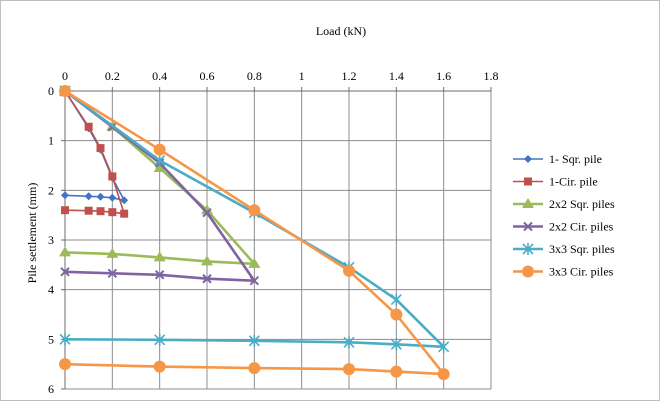 The width and height of the screenshot is (660, 401). I want to click on y-tick-label: 3, so click(51, 240).